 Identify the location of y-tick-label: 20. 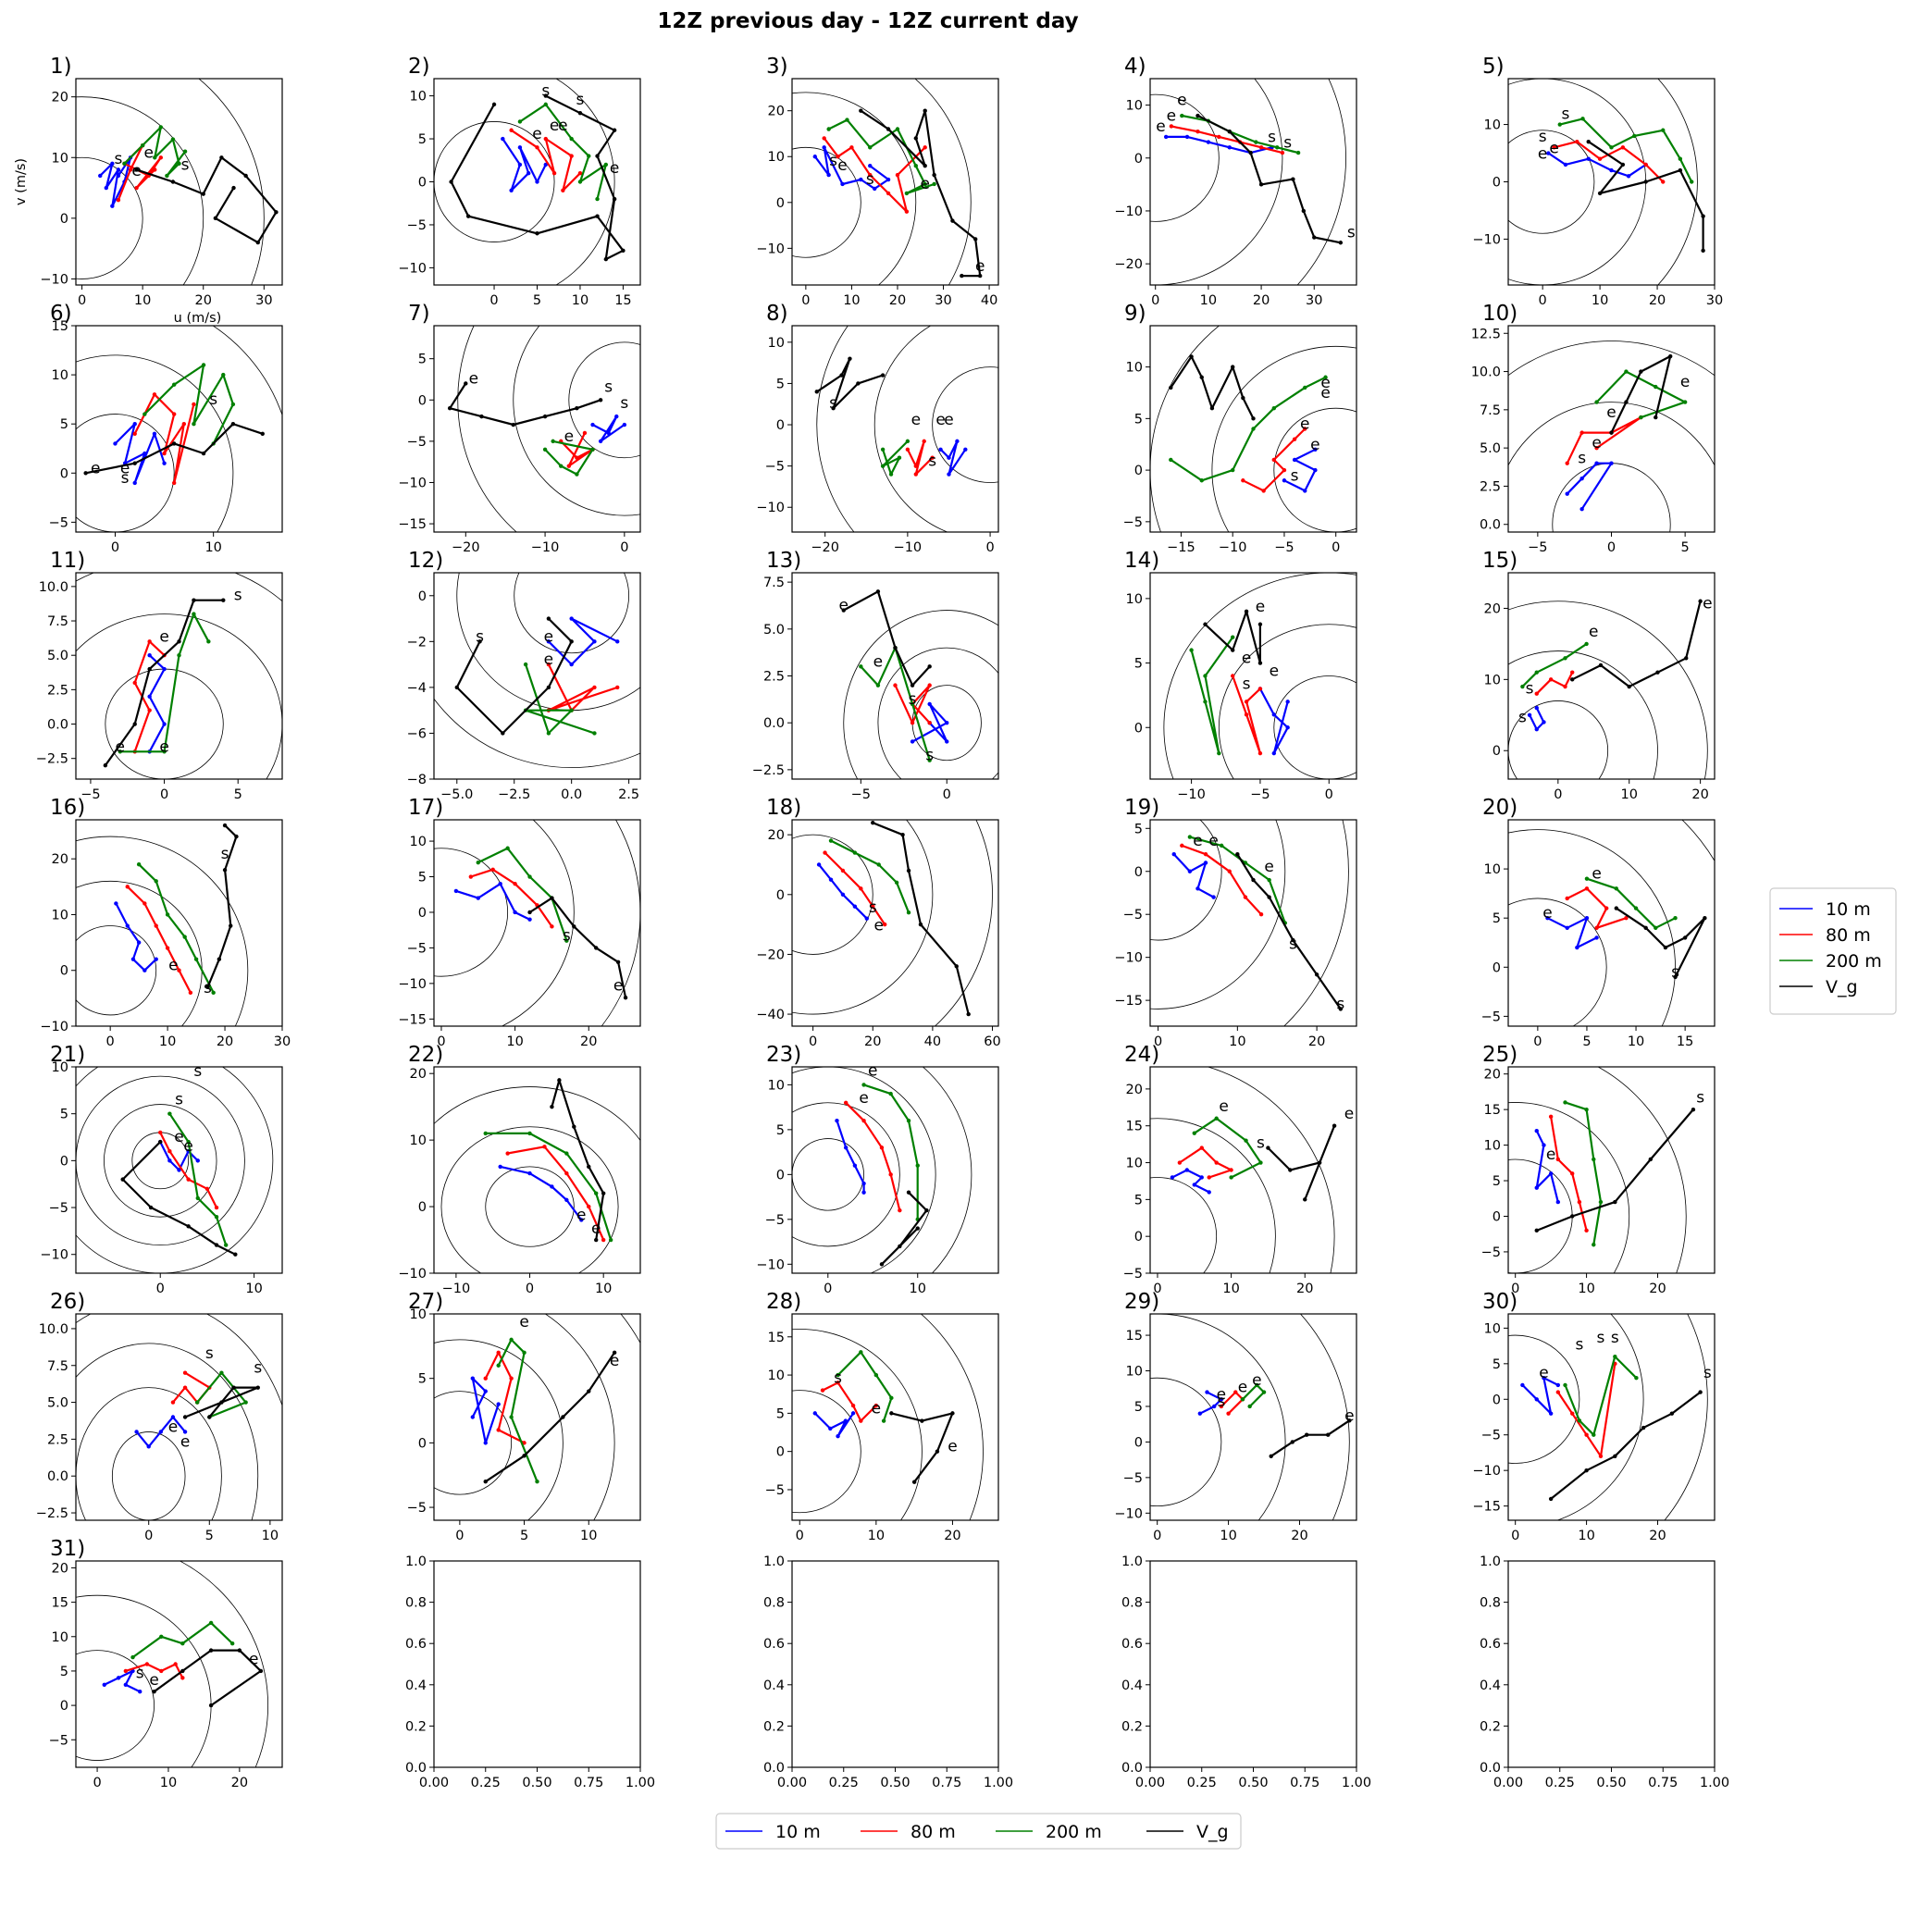
(777, 112).